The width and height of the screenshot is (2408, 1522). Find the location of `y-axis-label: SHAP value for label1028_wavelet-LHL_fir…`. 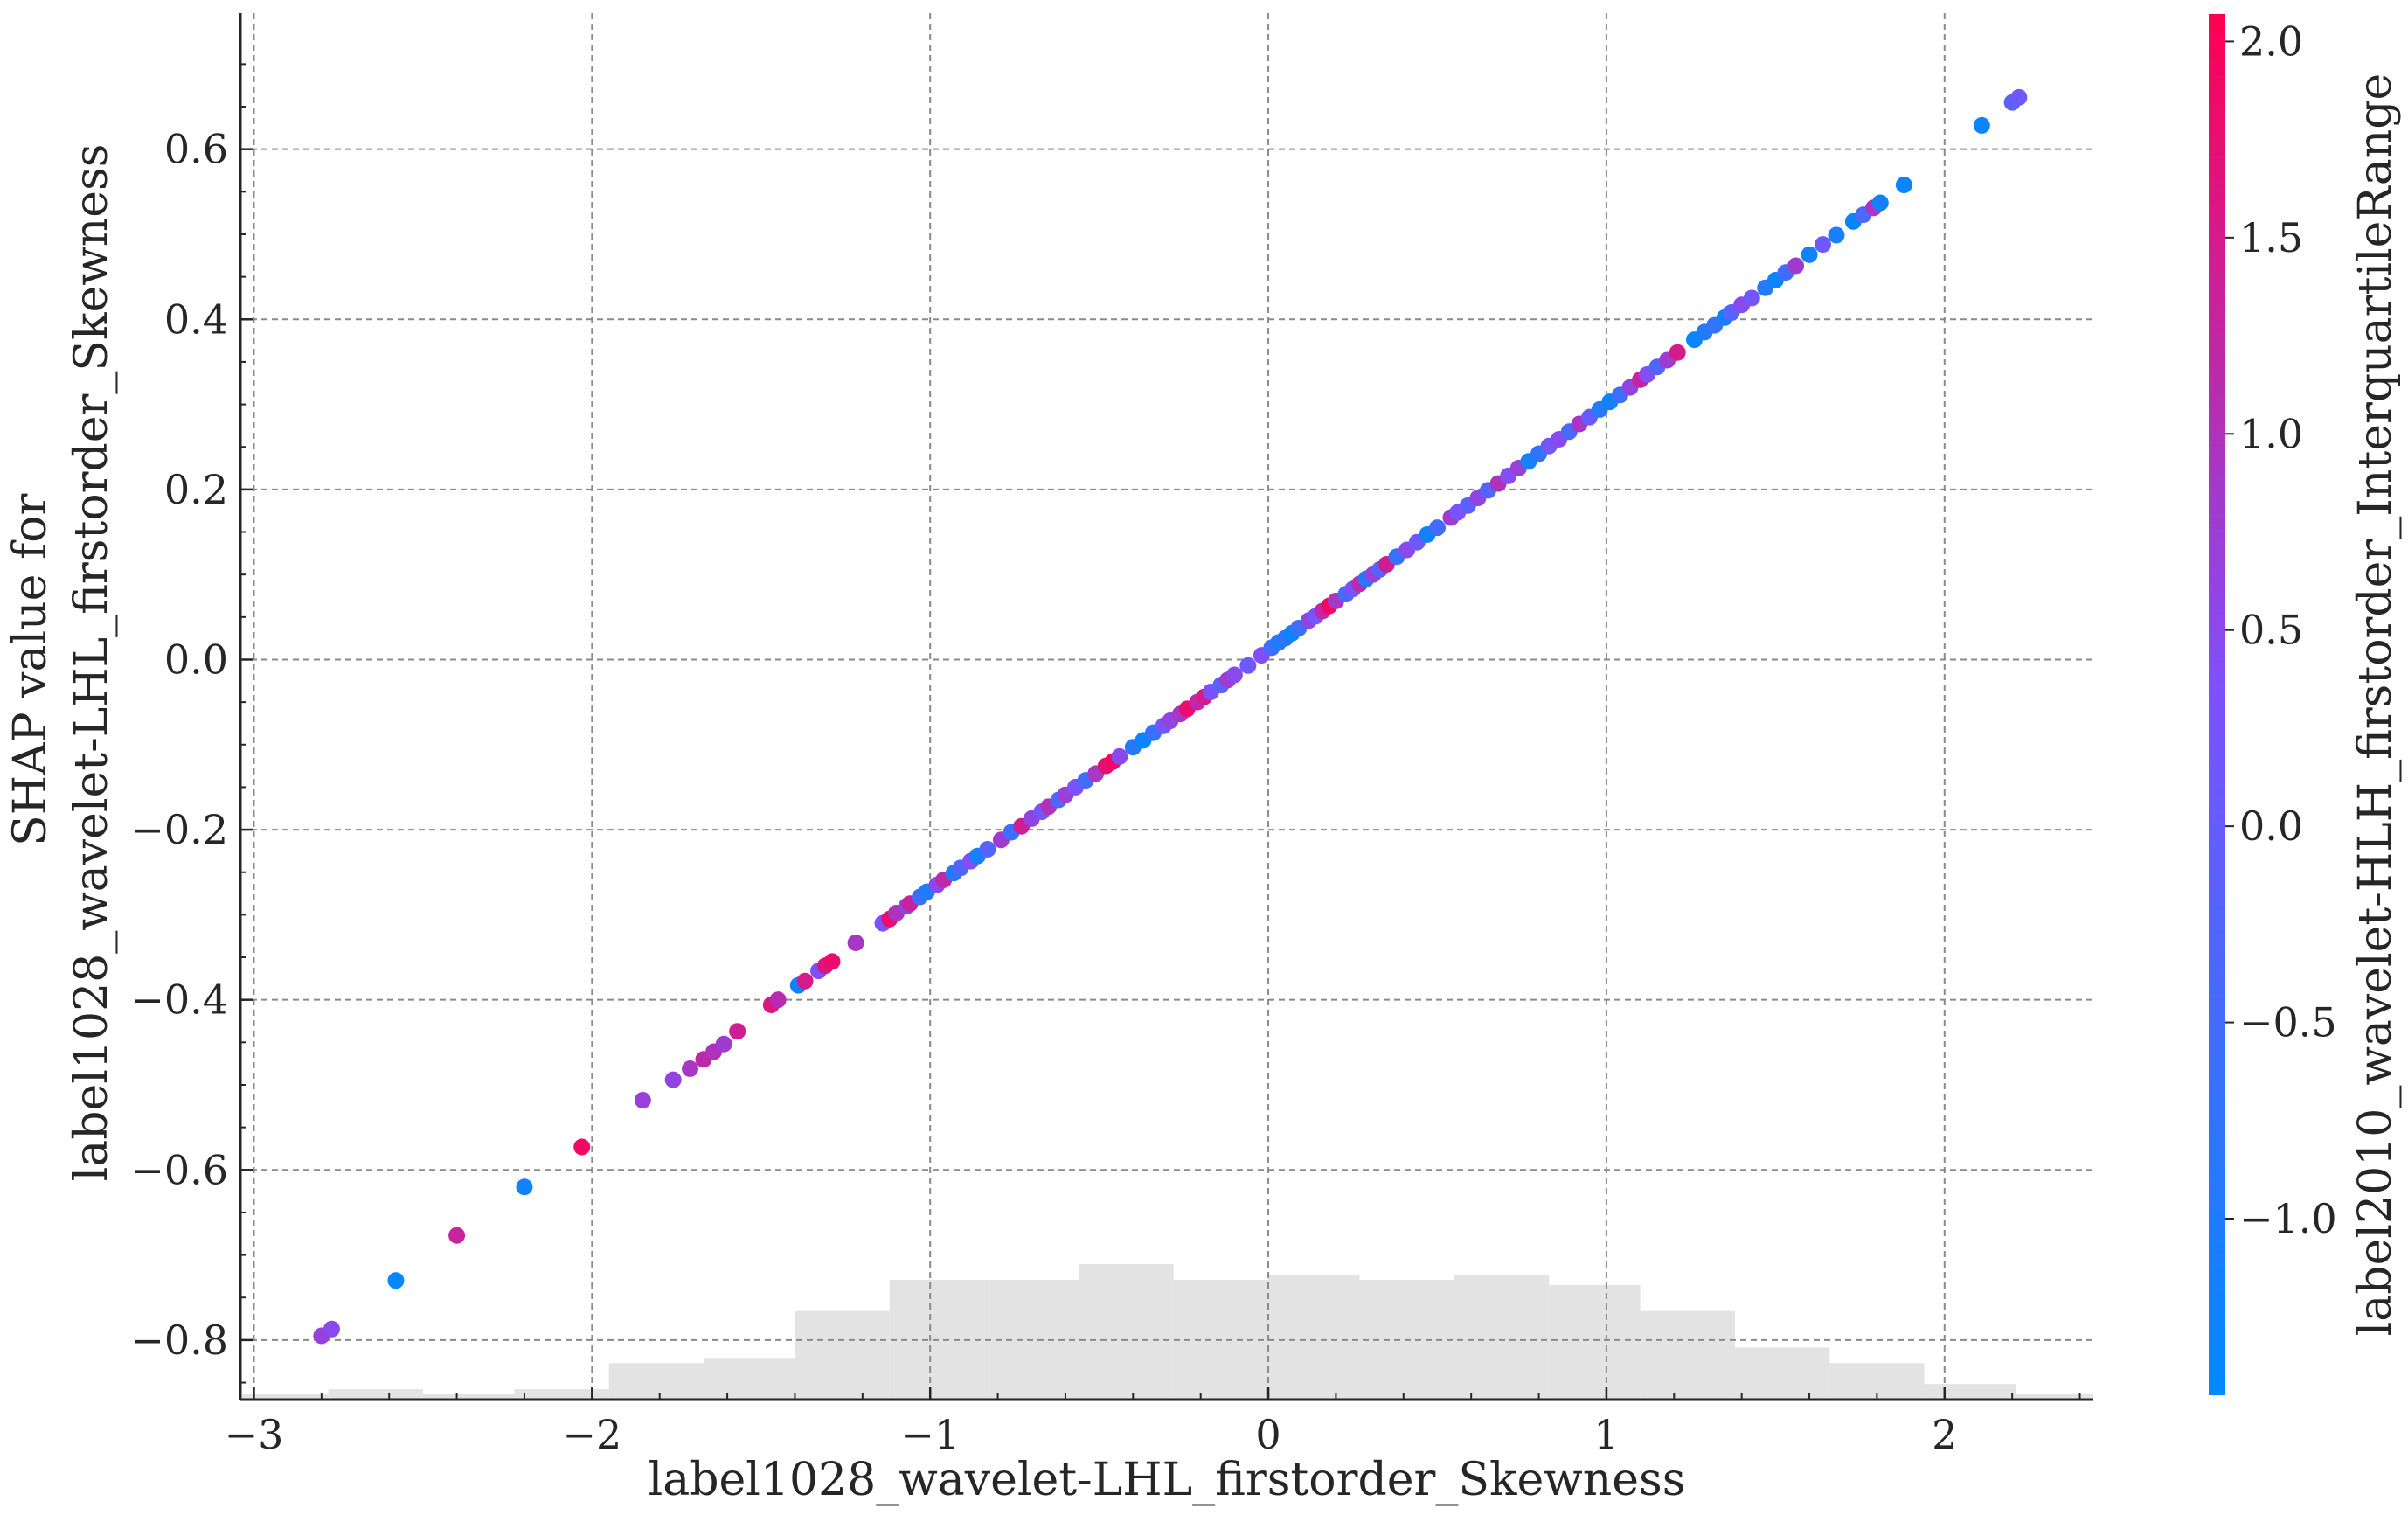

y-axis-label: SHAP value for label1028_wavelet-LHL_fir… is located at coordinates (61, 663).